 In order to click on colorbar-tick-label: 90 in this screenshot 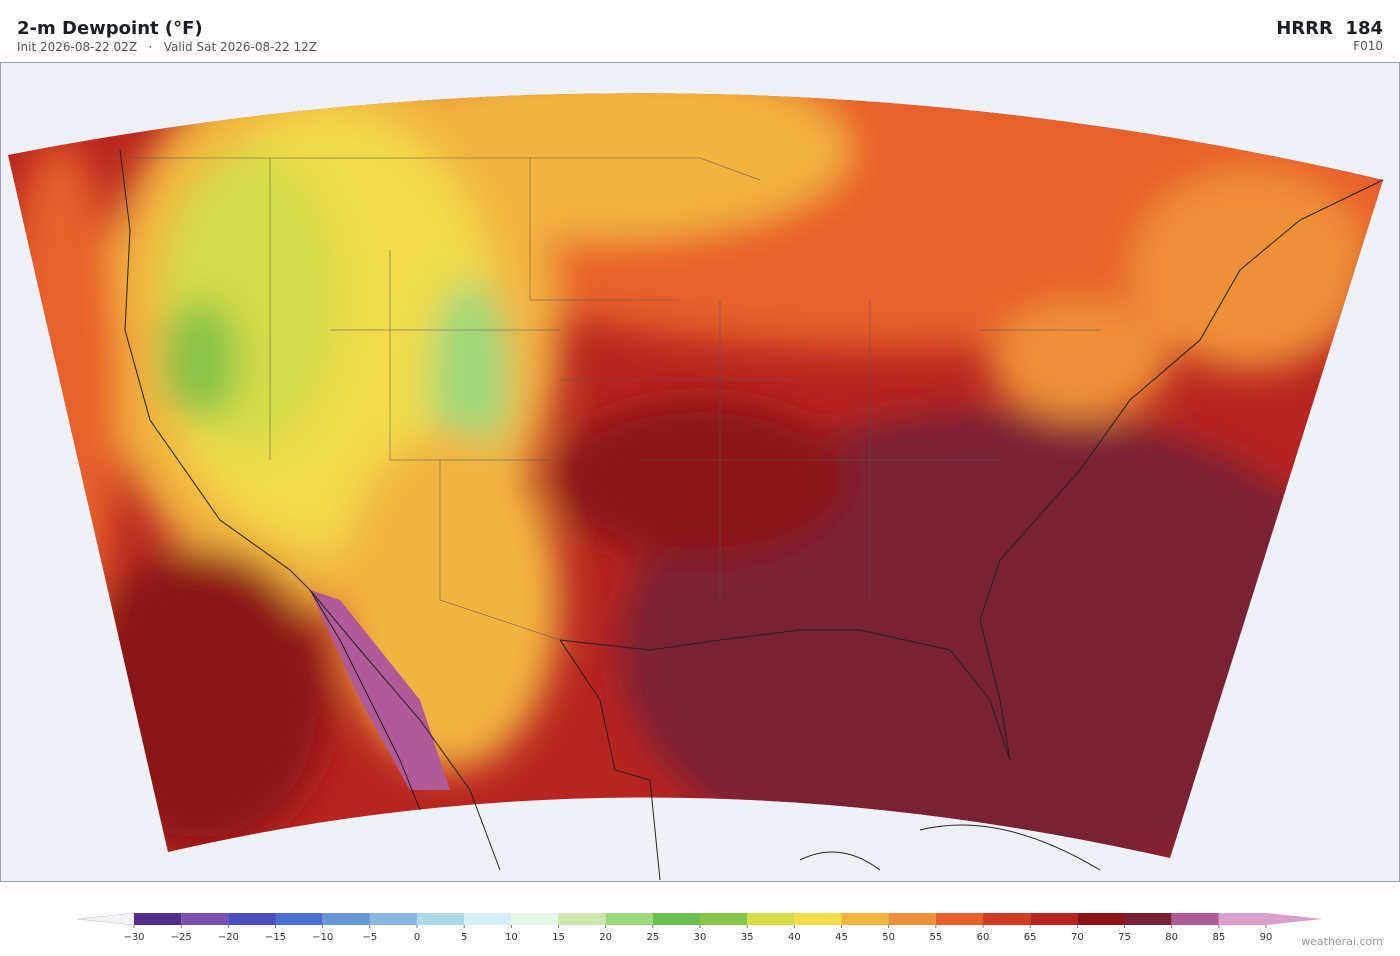, I will do `click(1266, 937)`.